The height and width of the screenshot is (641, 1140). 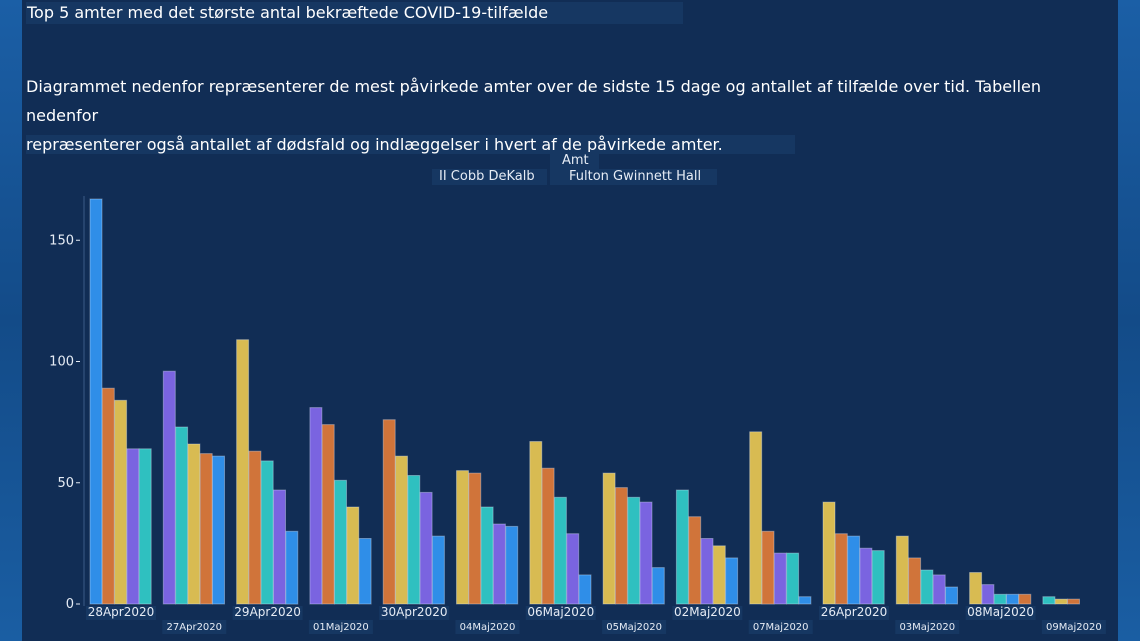 What do you see at coordinates (70, 604) in the screenshot?
I see `y-tick-label: 0` at bounding box center [70, 604].